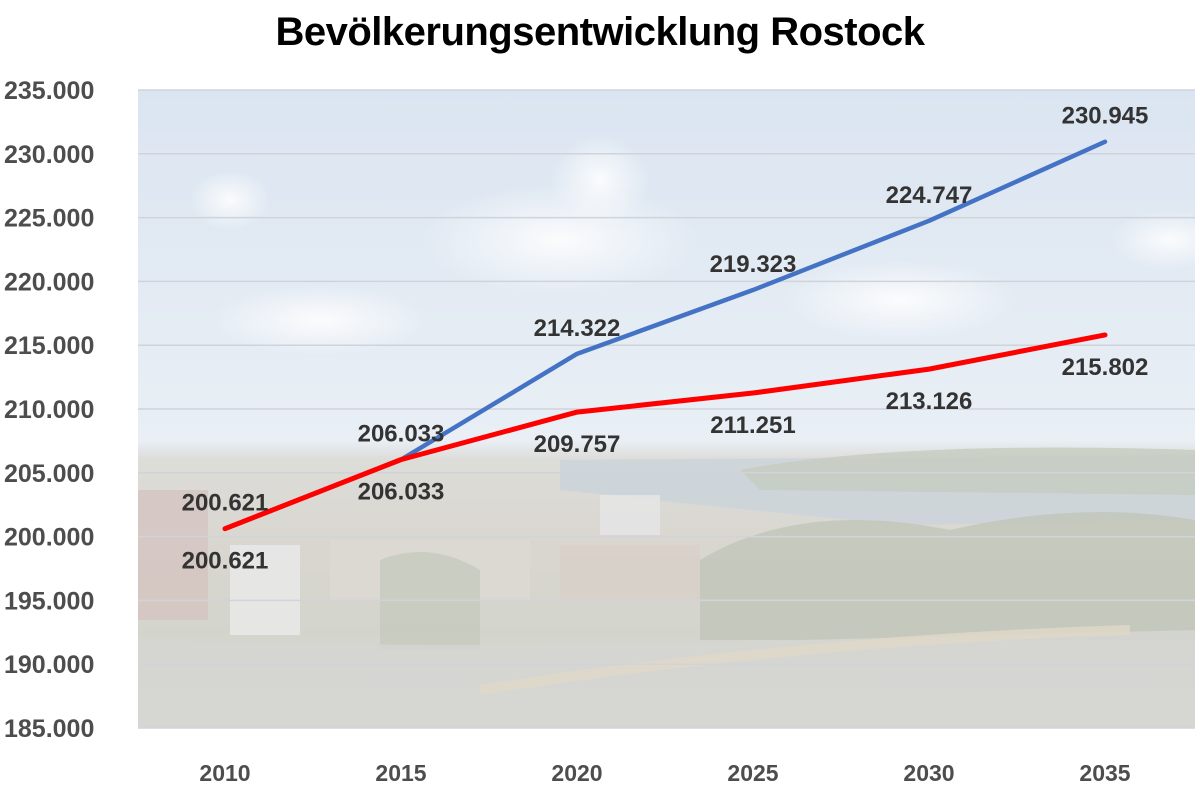 The width and height of the screenshot is (1200, 800). Describe the element at coordinates (49, 601) in the screenshot. I see `y-tick-label: 195.000` at that location.